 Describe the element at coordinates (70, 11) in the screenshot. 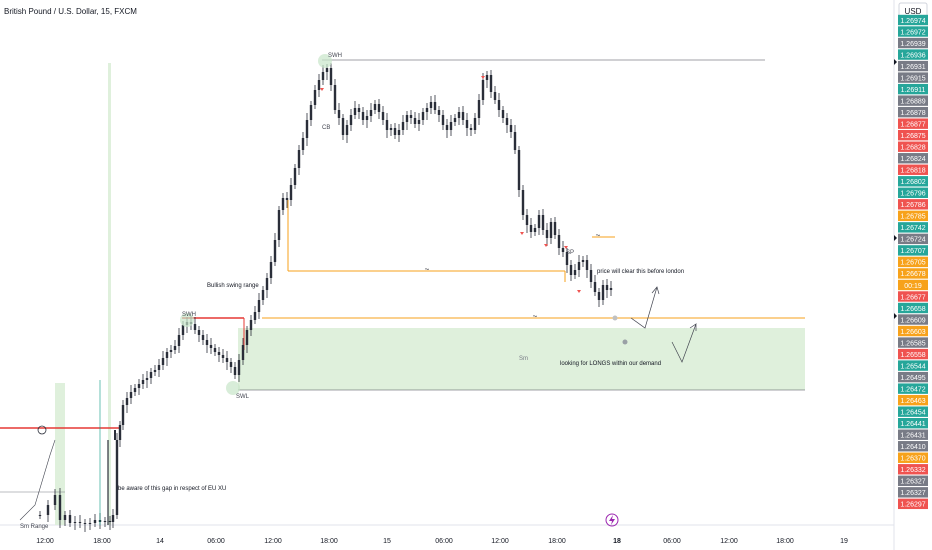

I see `symbol-title: British Pound / U.S. Dollar, 15, FXCM` at that location.